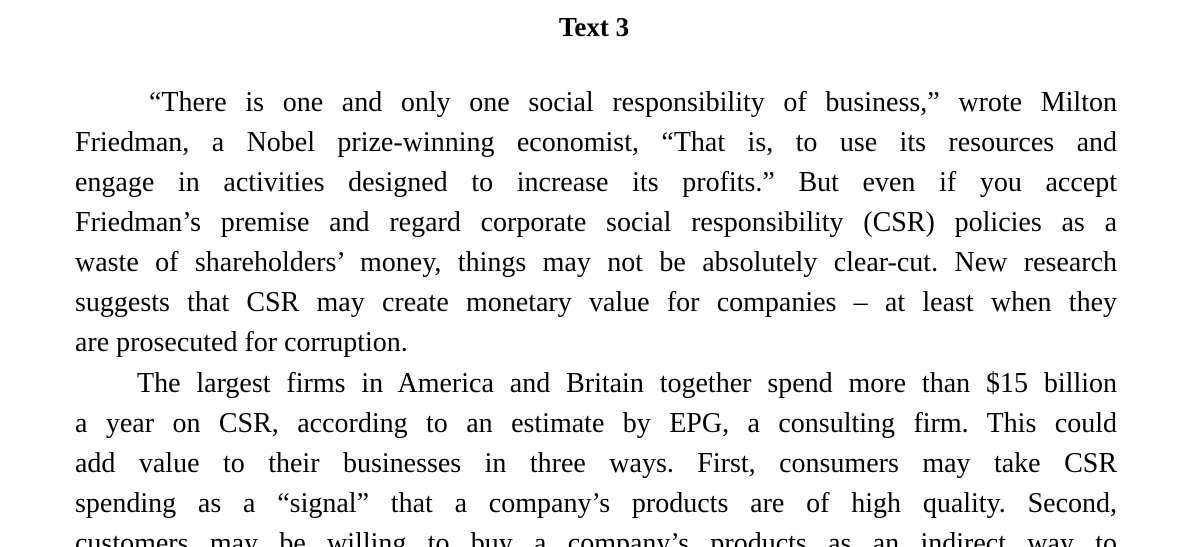  Describe the element at coordinates (594, 27) in the screenshot. I see `document-title: Text 3` at that location.